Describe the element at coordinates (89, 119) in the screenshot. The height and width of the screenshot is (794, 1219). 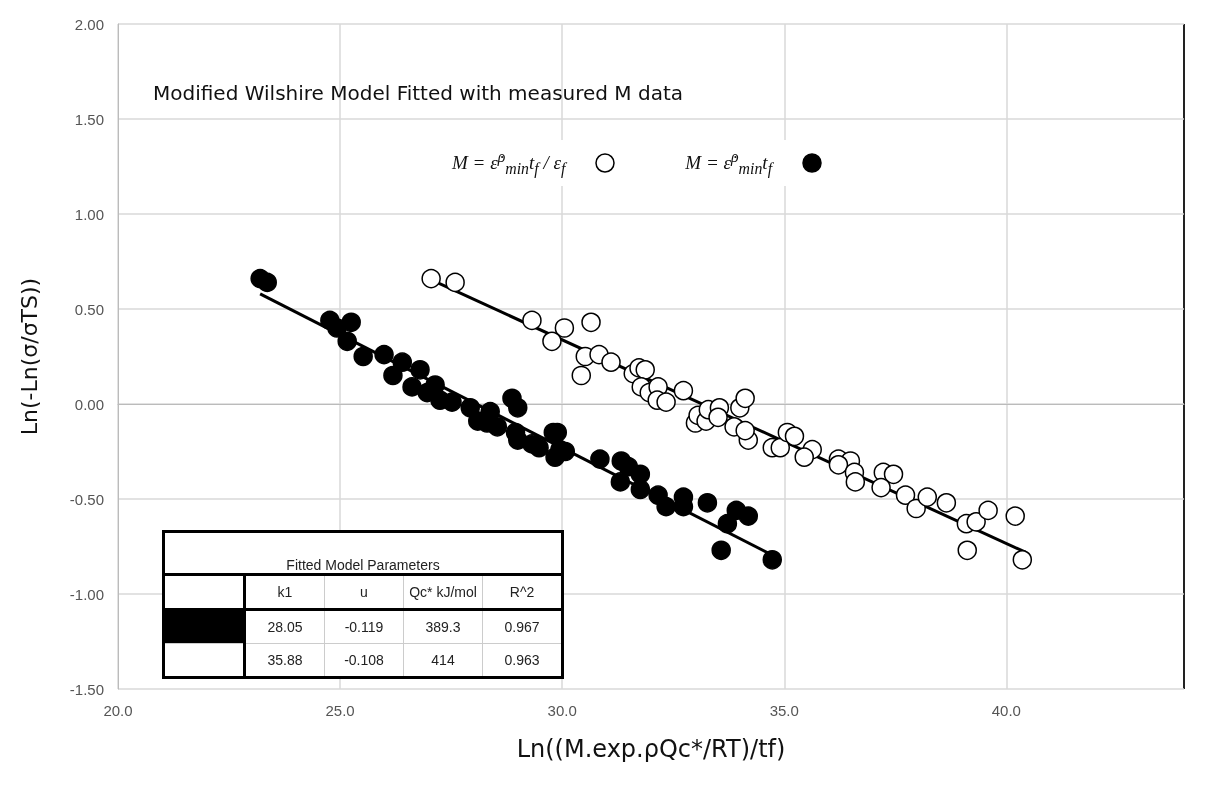
I see `y-tick-label: 1.50` at that location.